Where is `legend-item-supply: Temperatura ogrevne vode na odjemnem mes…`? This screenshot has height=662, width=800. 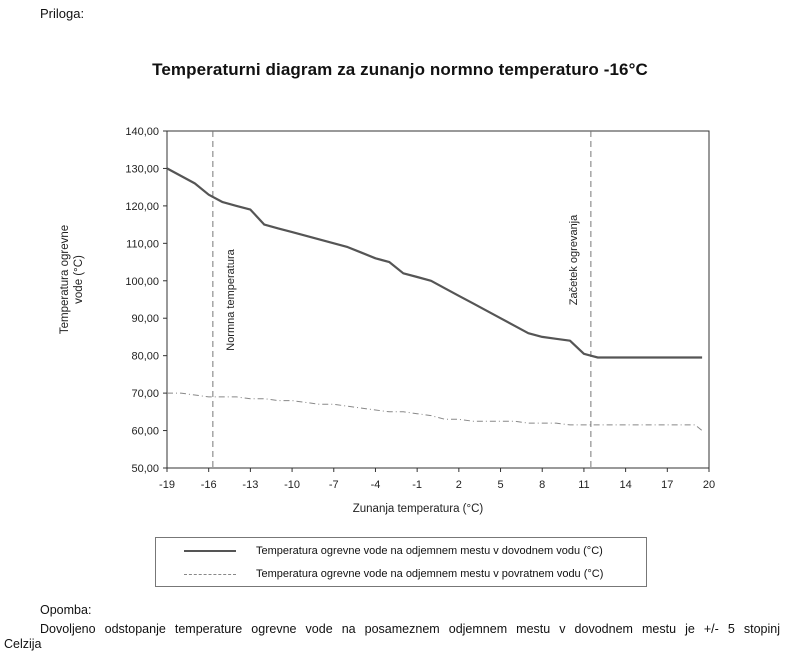
legend-item-supply: Temperatura ogrevne vode na odjemnem mes… is located at coordinates (393, 551).